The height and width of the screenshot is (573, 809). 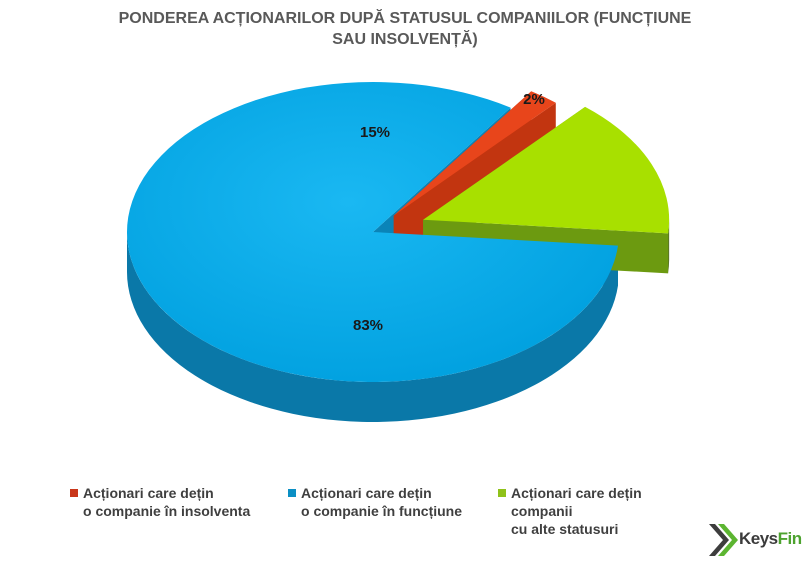 What do you see at coordinates (382, 511) in the screenshot?
I see `legend-label-line: o companie în funcțiune` at bounding box center [382, 511].